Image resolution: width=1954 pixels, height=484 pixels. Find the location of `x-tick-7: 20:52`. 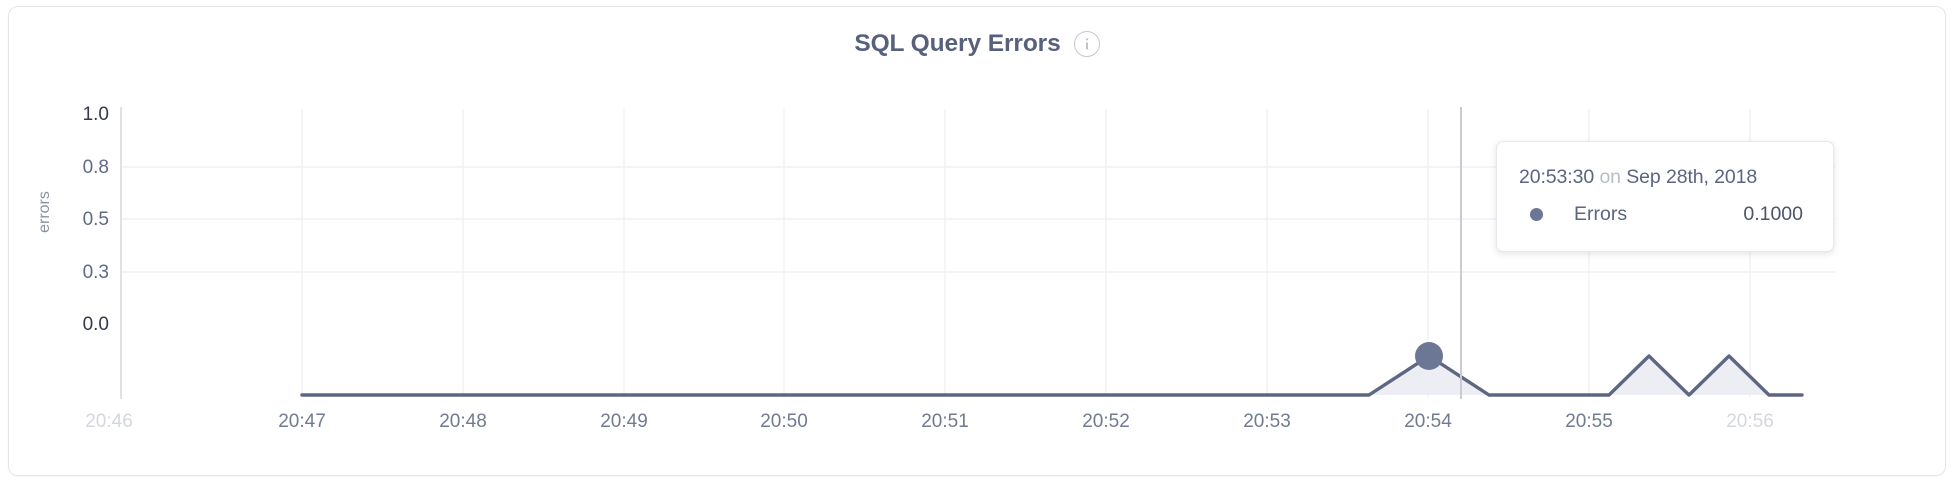

x-tick-7: 20:52 is located at coordinates (1106, 421).